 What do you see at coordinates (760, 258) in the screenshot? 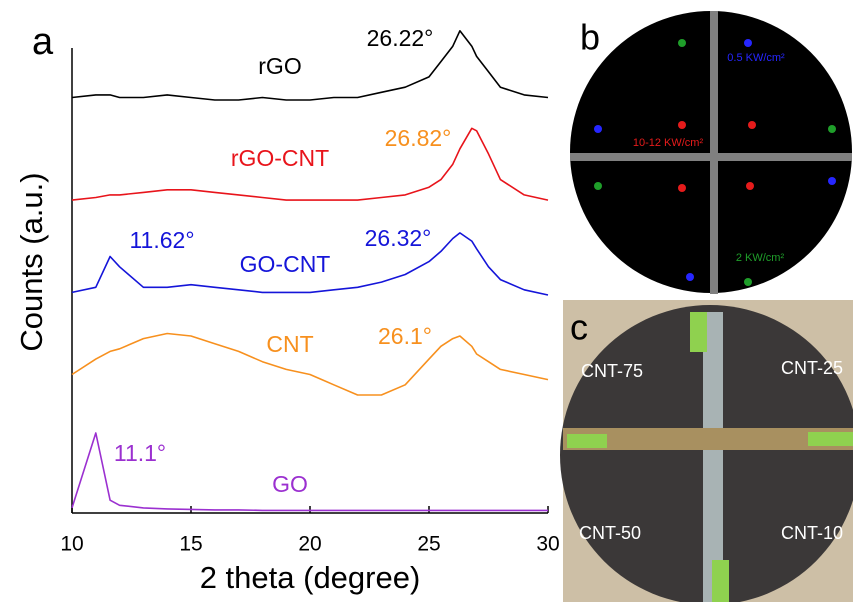
I see `power-label: 2 KW/cm²` at bounding box center [760, 258].